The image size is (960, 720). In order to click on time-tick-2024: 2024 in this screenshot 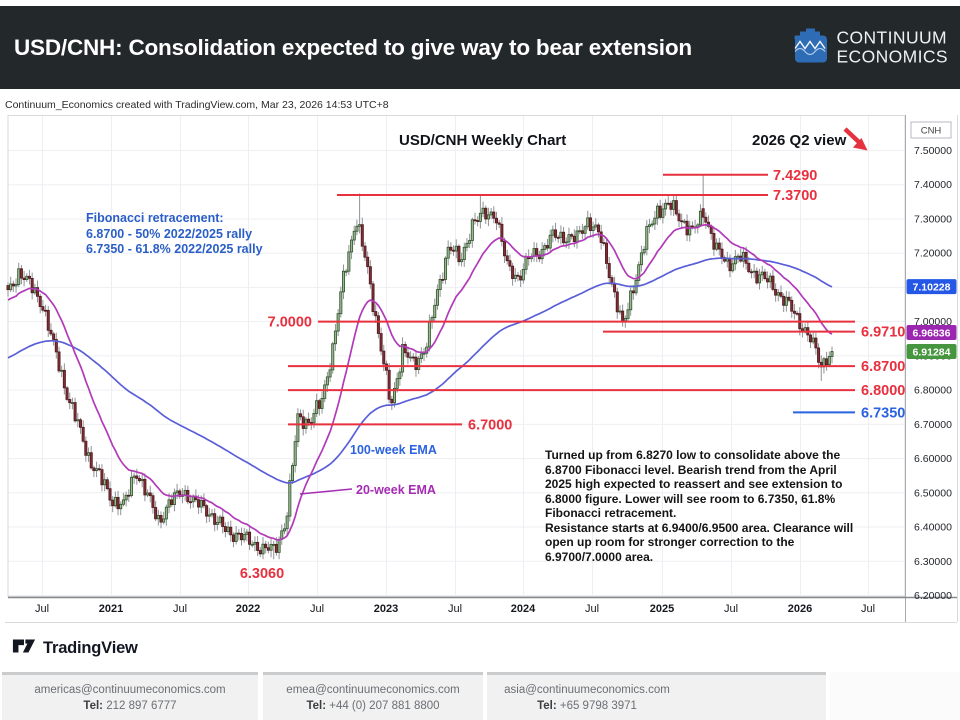, I will do `click(523, 609)`.